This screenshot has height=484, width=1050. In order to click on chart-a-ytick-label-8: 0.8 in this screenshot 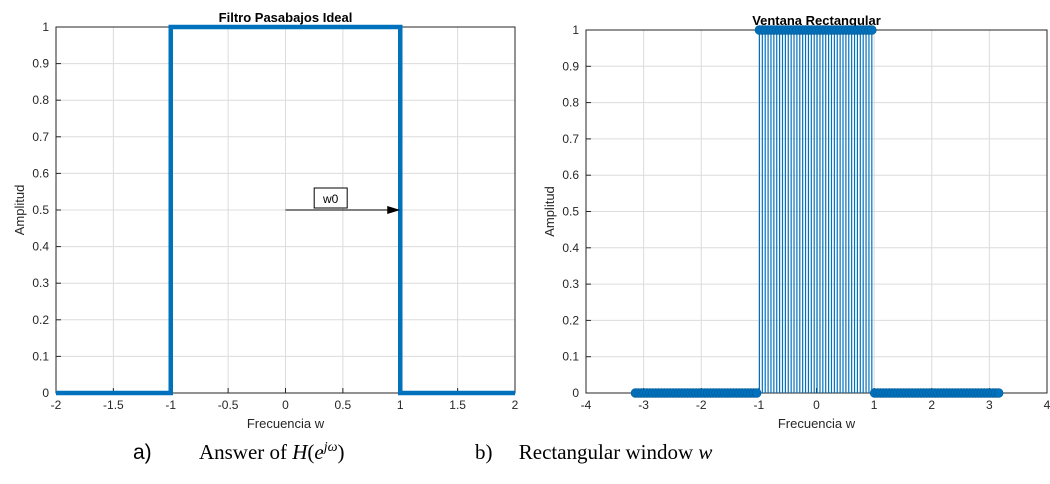, I will do `click(40, 100)`.